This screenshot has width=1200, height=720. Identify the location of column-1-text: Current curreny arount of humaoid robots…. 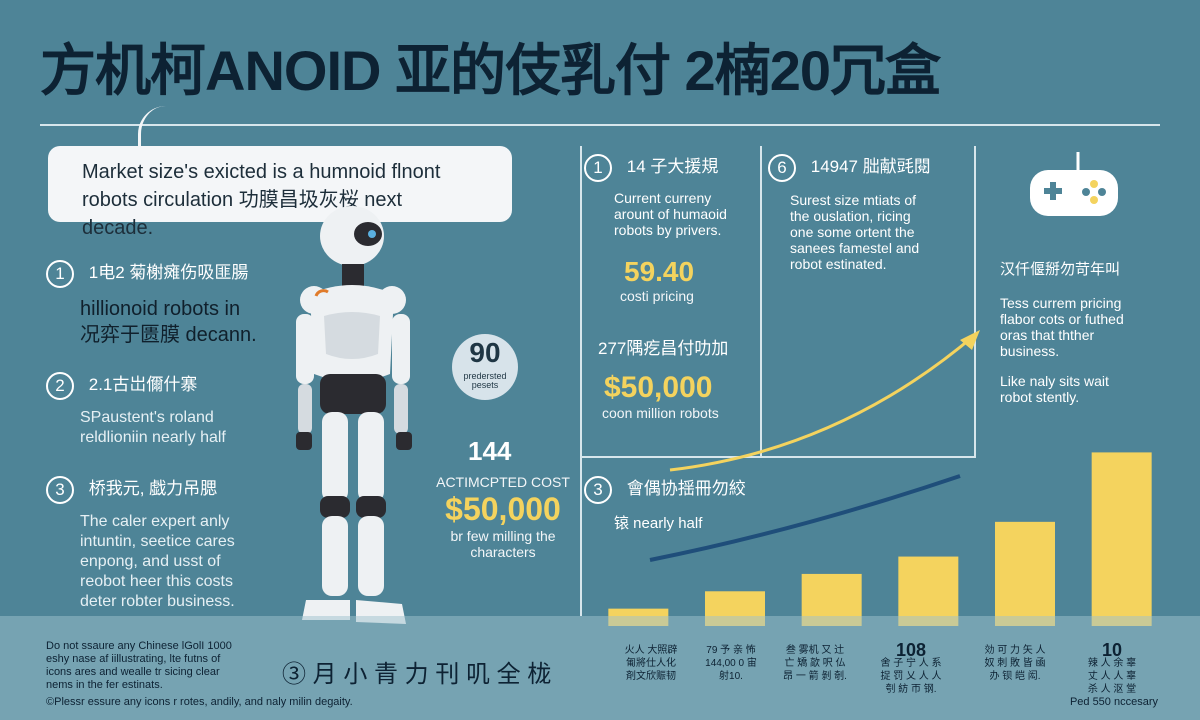
(685, 214).